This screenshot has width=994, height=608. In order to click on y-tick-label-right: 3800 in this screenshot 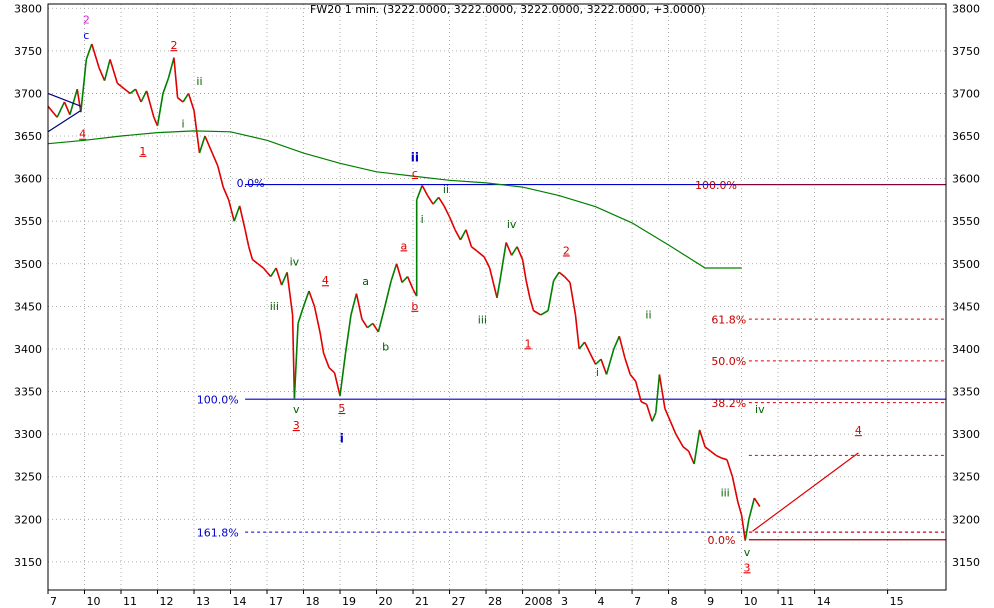, I will do `click(966, 8)`.